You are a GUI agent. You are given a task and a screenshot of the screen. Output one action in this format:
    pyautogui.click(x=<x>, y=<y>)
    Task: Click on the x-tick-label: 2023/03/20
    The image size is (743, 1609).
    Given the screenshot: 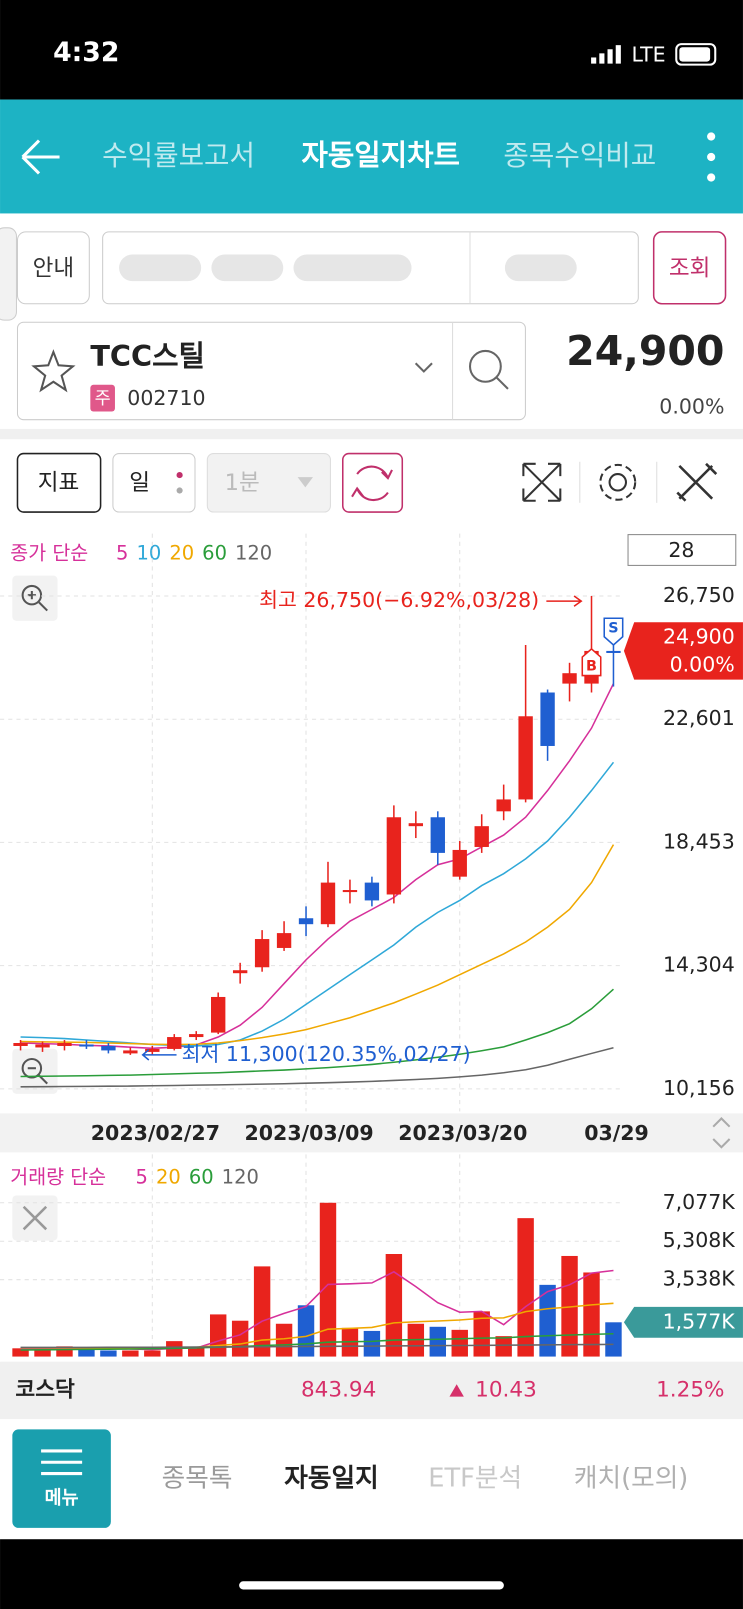 What is the action you would take?
    pyautogui.click(x=462, y=1133)
    